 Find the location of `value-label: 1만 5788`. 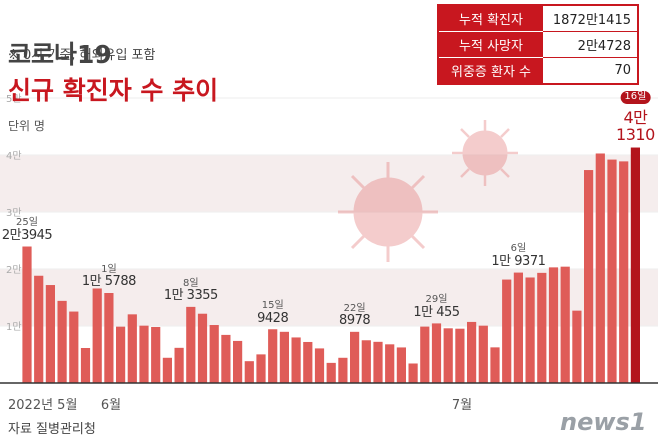

value-label: 1만 5788 is located at coordinates (108, 282).